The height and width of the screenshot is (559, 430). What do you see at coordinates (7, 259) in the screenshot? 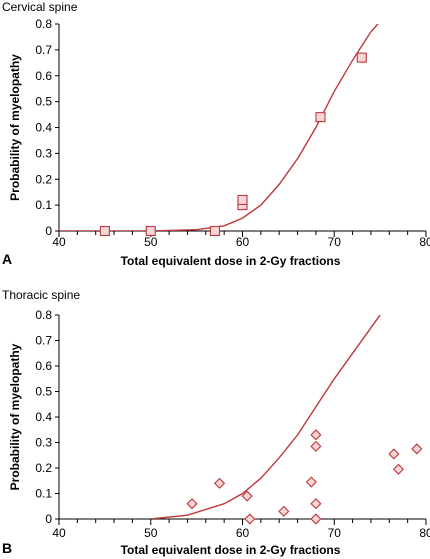
I see `panel-letter: A` at bounding box center [7, 259].